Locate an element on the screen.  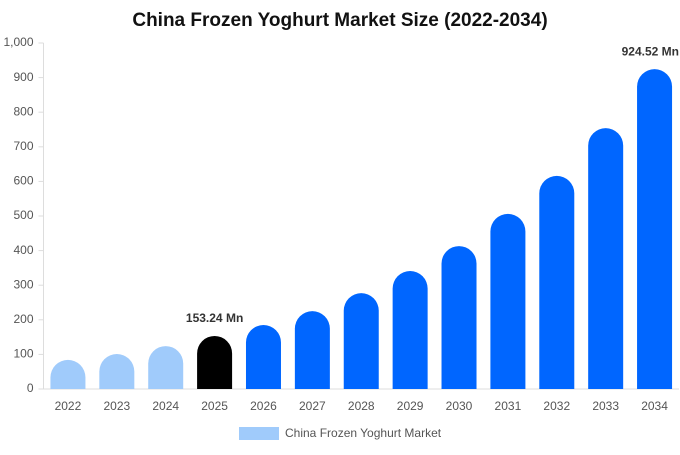
x-tick-label: 2029 is located at coordinates (410, 406).